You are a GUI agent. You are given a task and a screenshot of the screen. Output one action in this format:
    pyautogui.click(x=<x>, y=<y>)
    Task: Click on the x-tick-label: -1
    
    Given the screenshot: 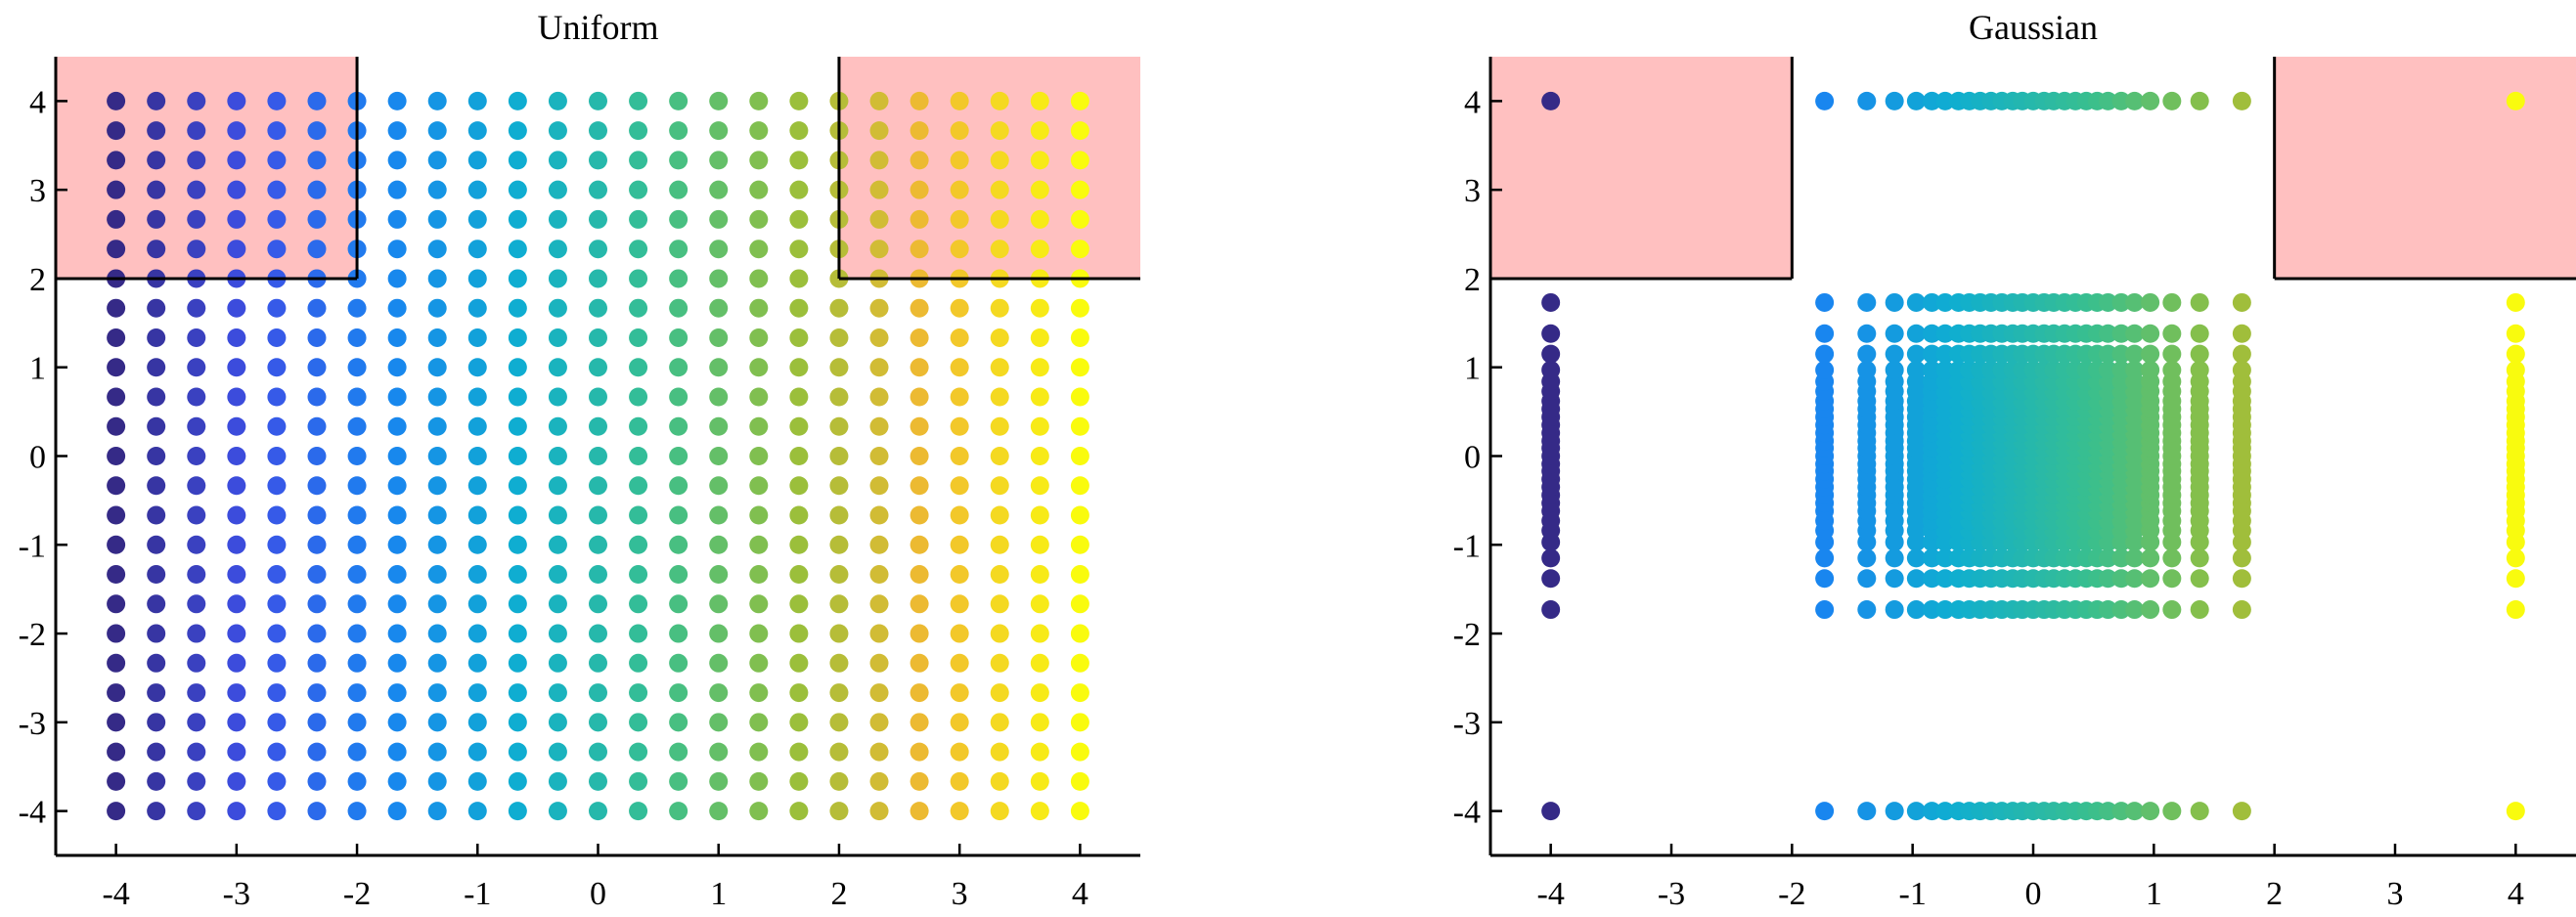 What is the action you would take?
    pyautogui.click(x=477, y=894)
    